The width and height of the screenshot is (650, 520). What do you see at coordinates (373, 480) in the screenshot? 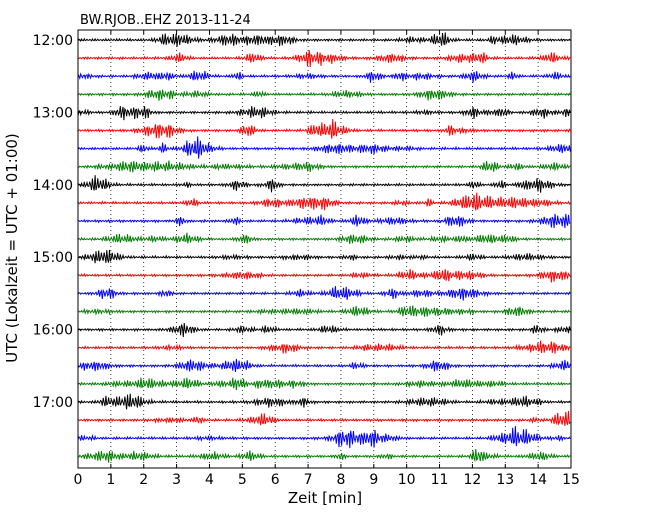
I see `x-tick-label: 9` at bounding box center [373, 480].